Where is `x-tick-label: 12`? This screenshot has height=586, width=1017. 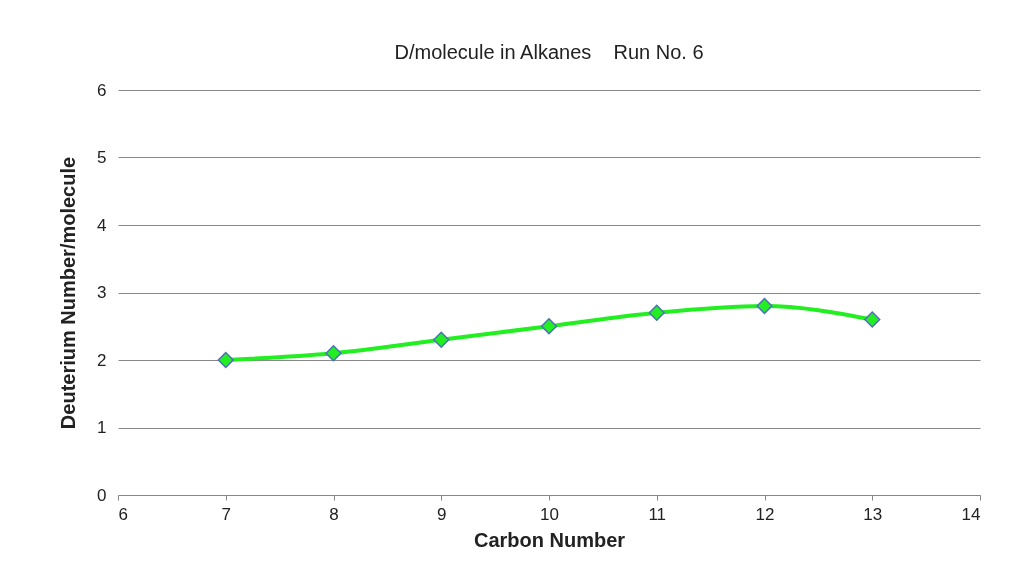
x-tick-label: 12 is located at coordinates (765, 514).